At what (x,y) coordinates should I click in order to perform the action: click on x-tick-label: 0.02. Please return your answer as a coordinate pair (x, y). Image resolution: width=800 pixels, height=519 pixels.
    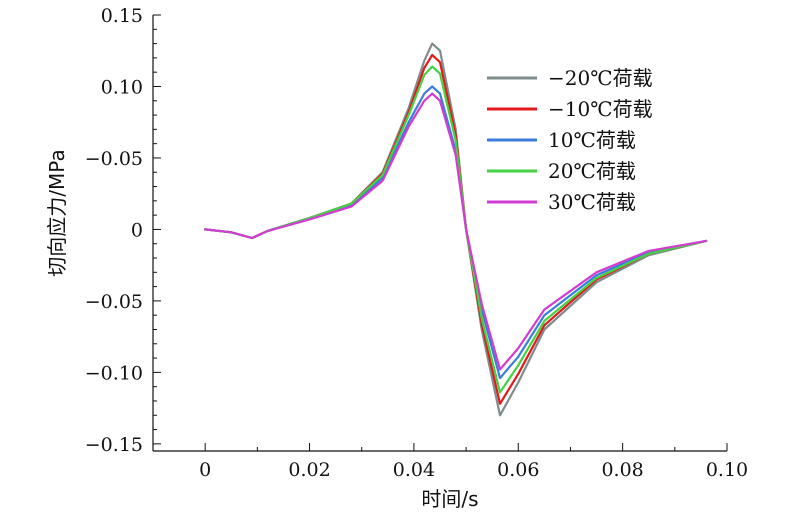
    Looking at the image, I should click on (309, 470).